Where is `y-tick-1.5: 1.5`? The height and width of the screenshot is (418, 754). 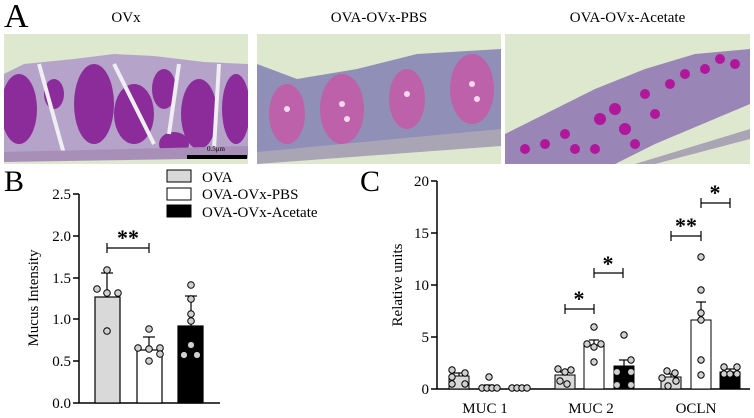 y-tick-1.5: 1.5 is located at coordinates (61, 279).